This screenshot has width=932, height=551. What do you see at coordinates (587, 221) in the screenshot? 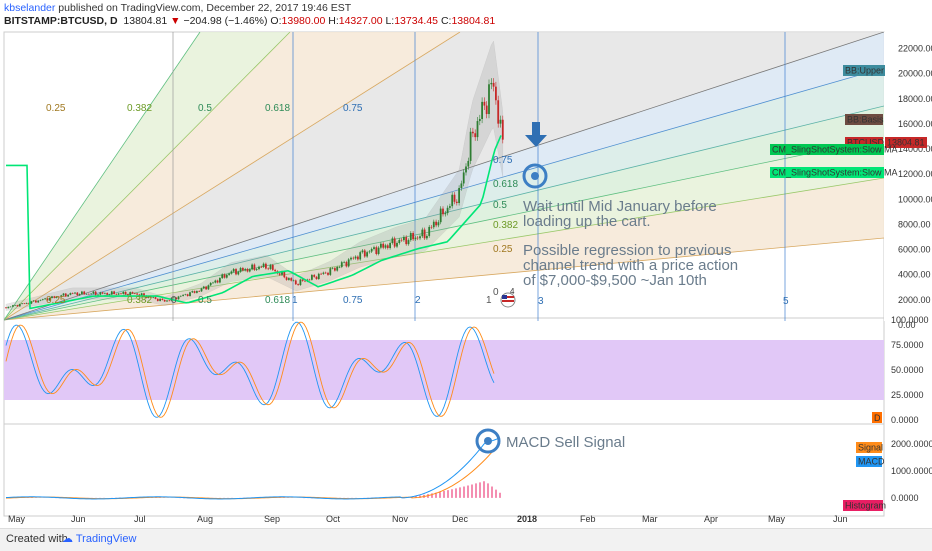
I see `annotation-line2: loading up the cart.` at bounding box center [587, 221].